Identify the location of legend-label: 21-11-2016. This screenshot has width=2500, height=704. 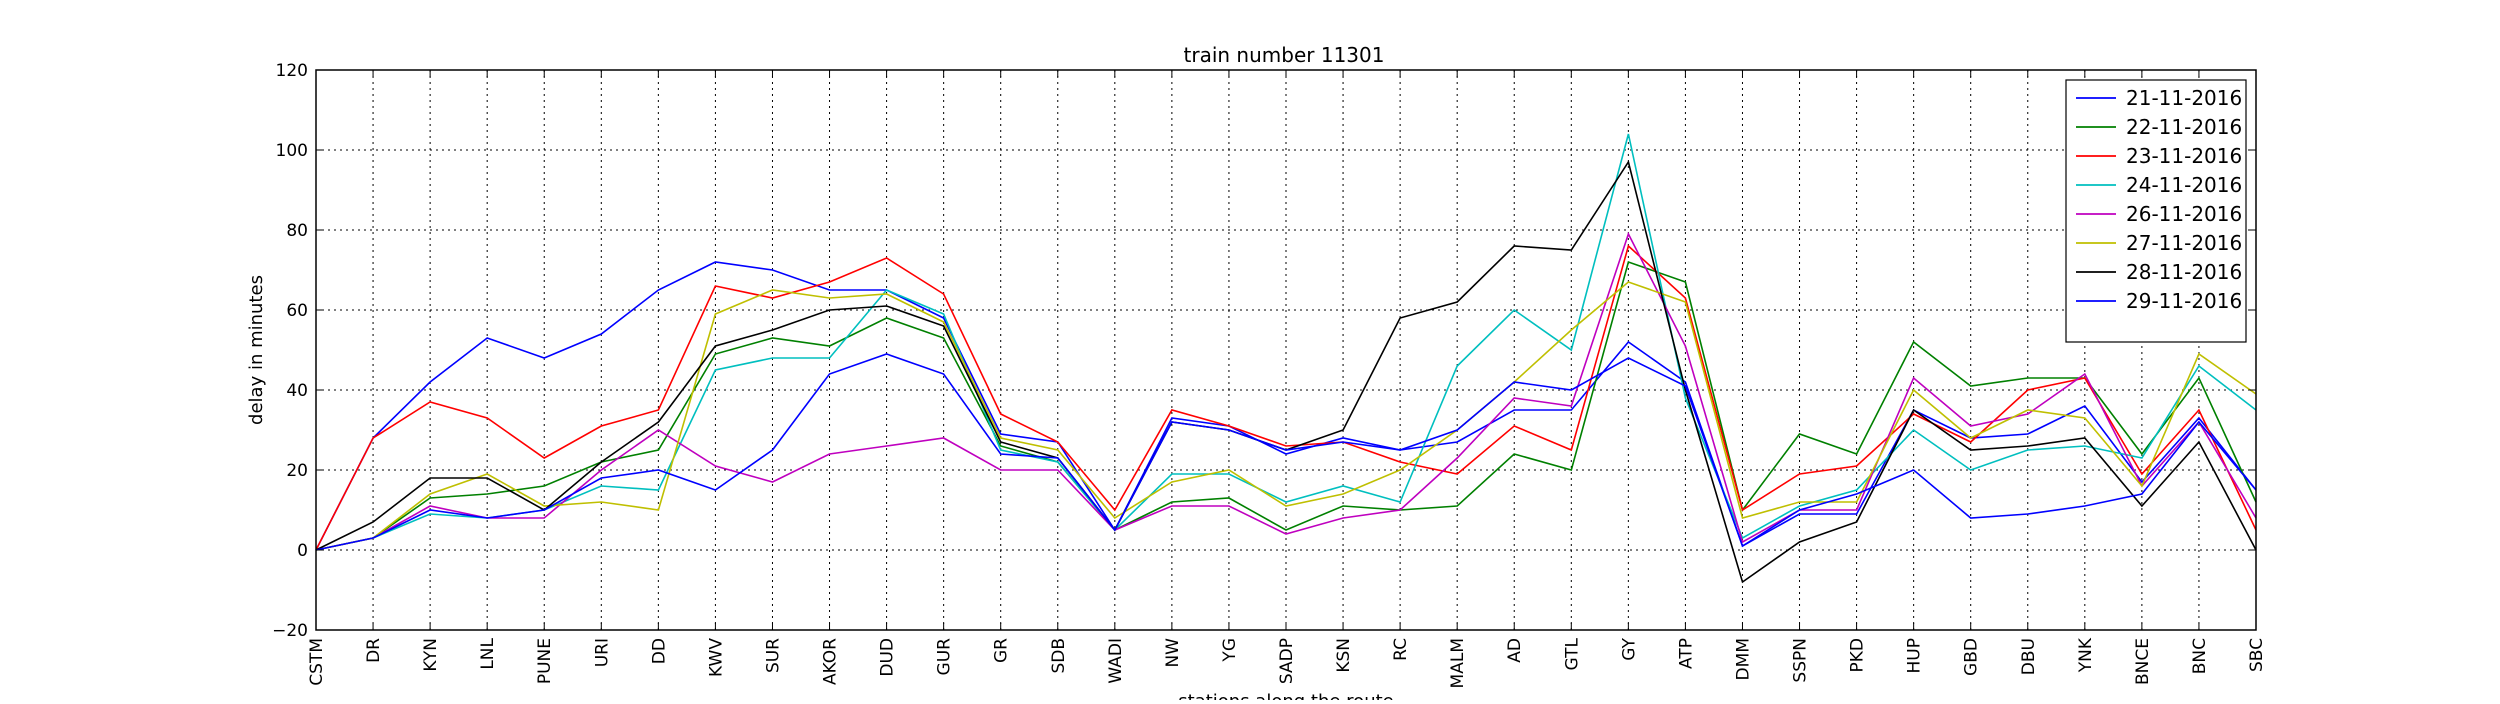
(2184, 98).